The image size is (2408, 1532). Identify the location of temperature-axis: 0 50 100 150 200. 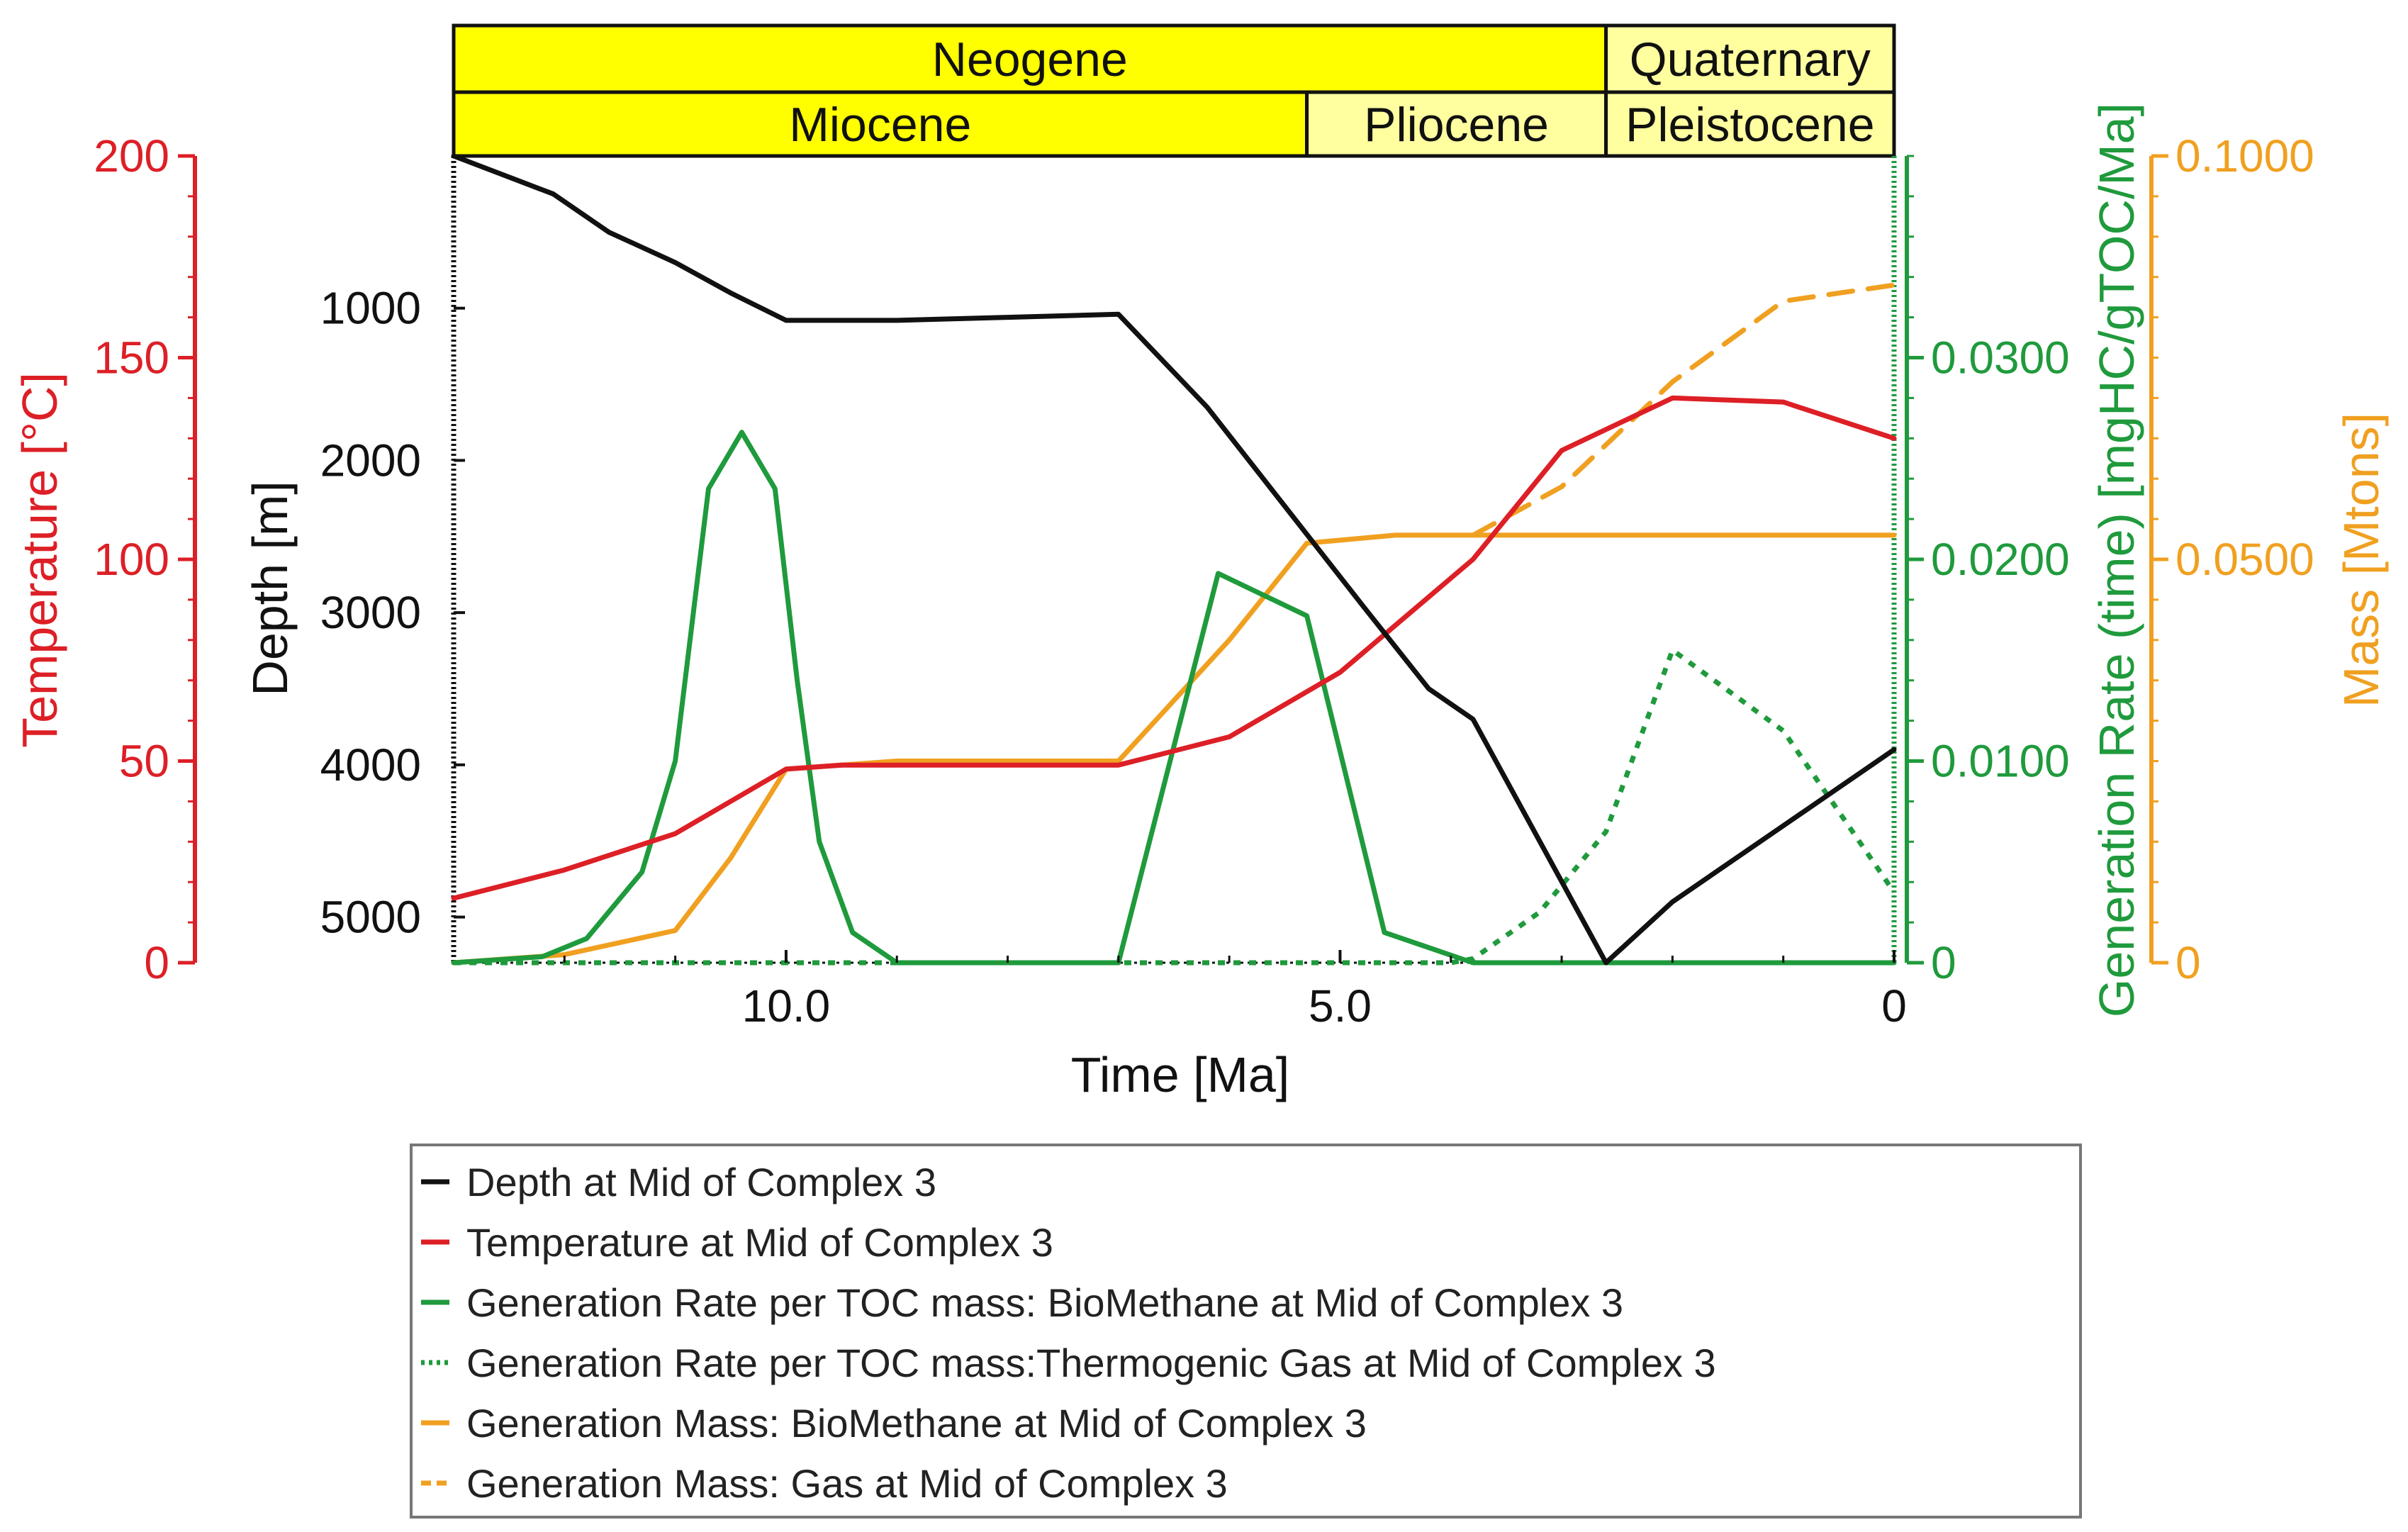
(145, 559).